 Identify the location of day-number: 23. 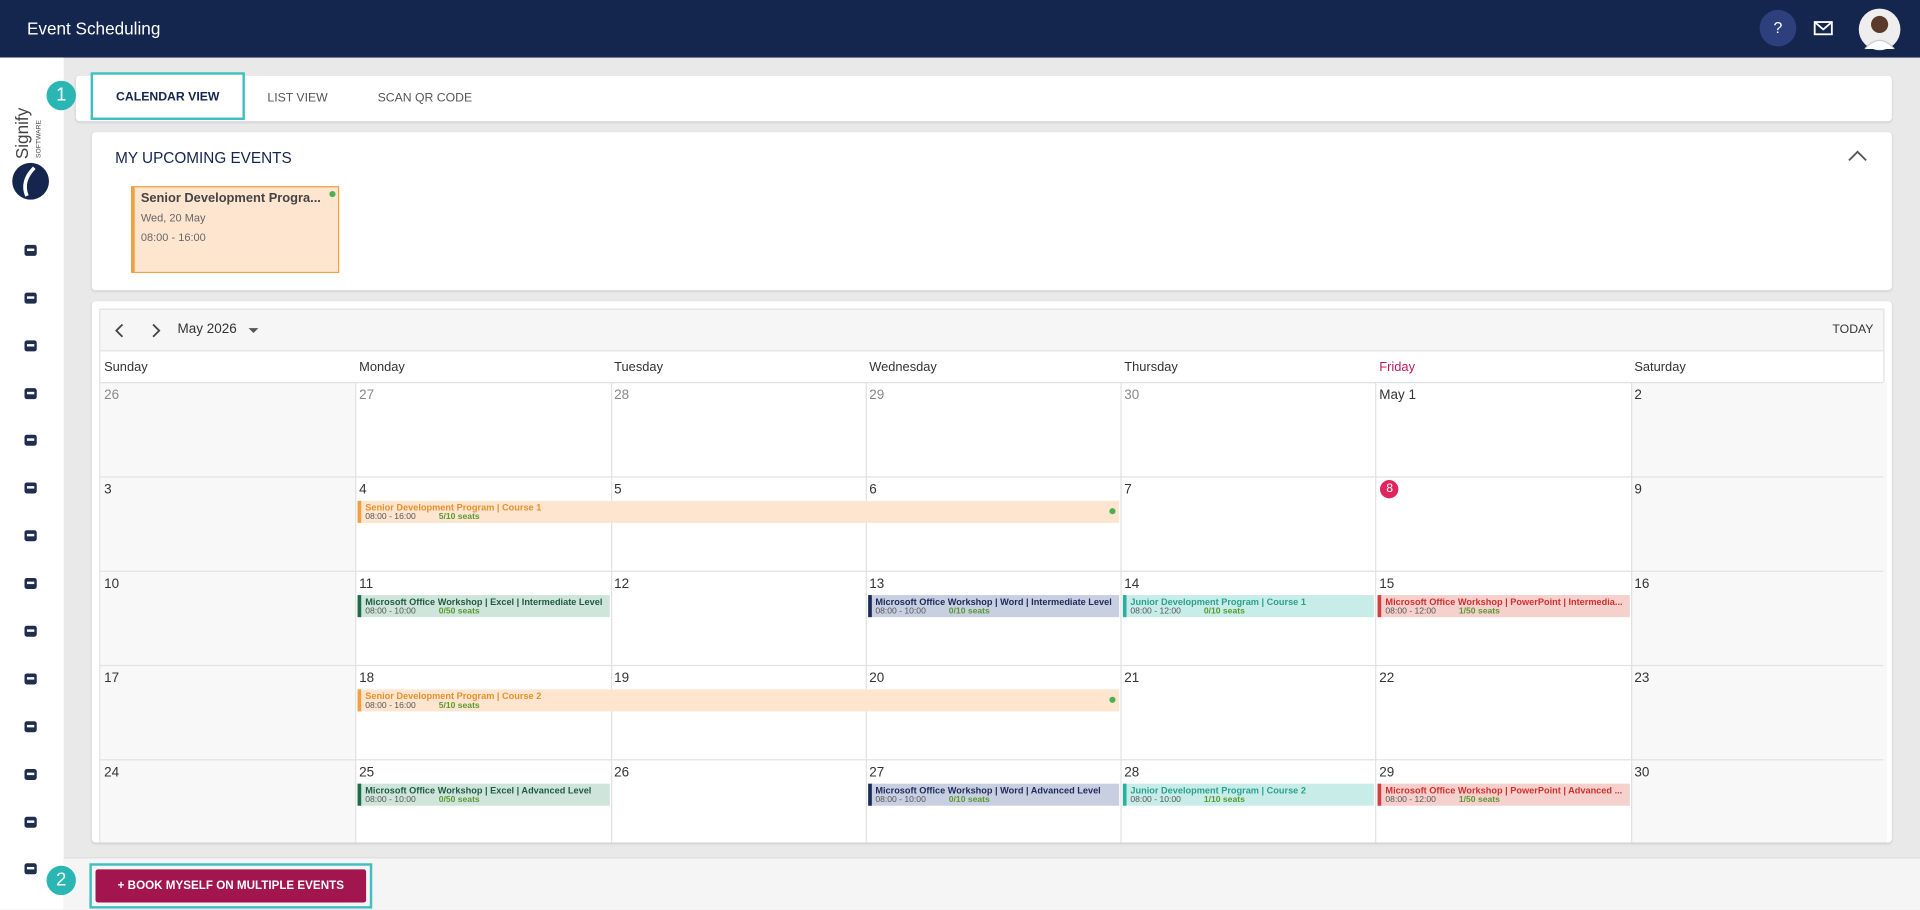
(1642, 678).